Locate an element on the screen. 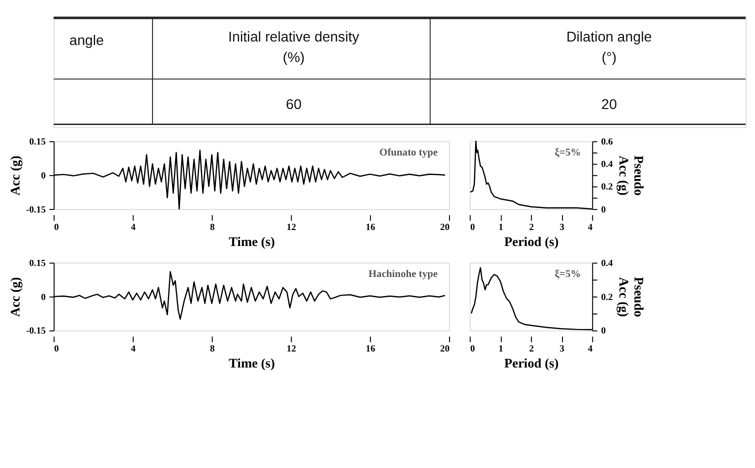 The image size is (755, 468). y2-tick-label: 0.6 is located at coordinates (607, 143).